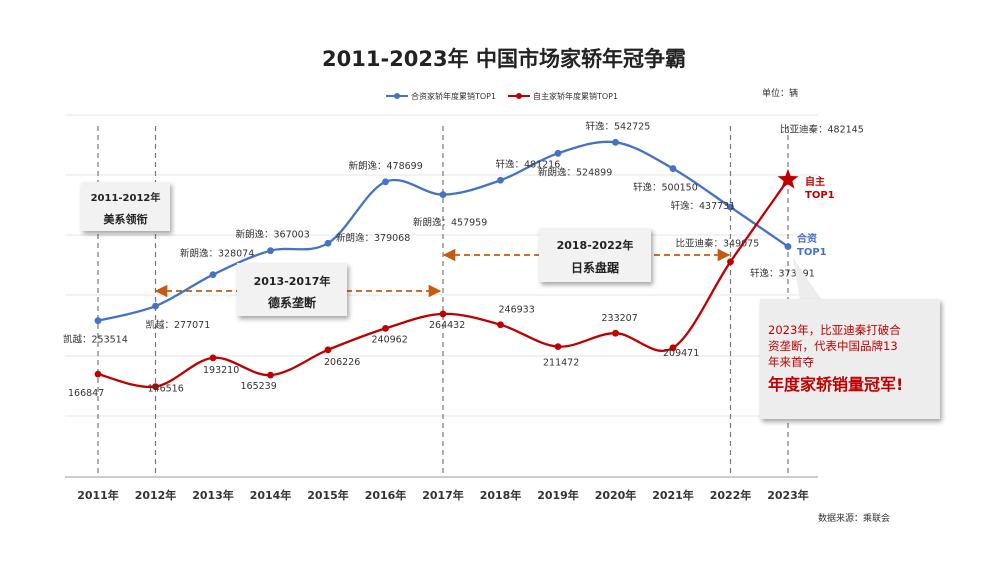 This screenshot has height=562, width=1000. Describe the element at coordinates (273, 235) in the screenshot. I see `data-label: 新朗逸：367003` at that location.